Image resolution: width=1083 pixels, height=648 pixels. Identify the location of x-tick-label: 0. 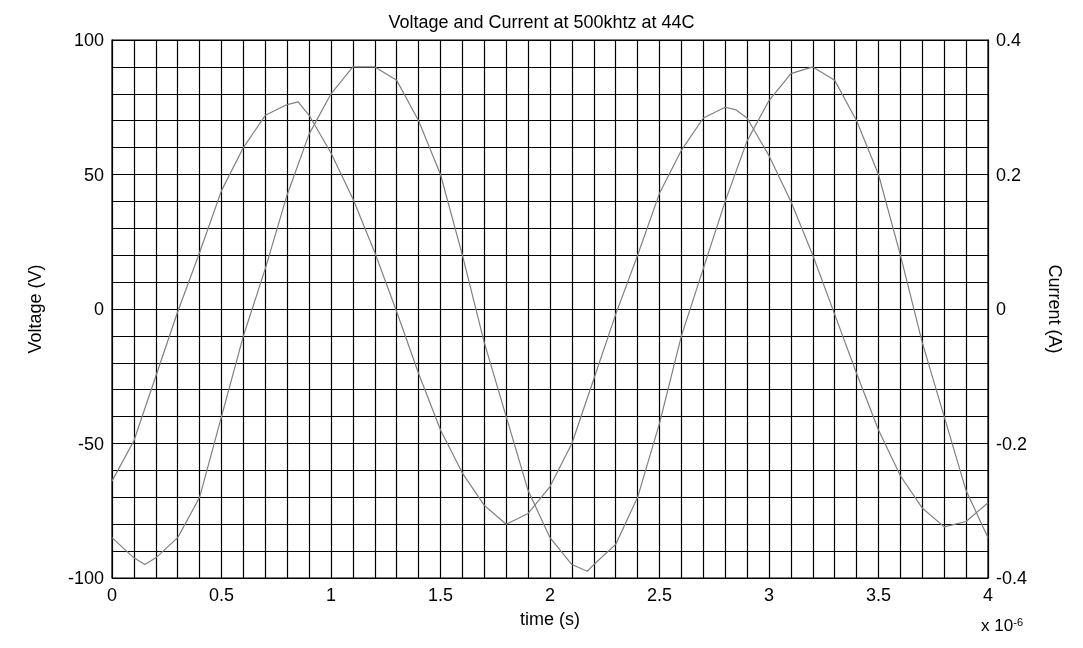
(112, 595).